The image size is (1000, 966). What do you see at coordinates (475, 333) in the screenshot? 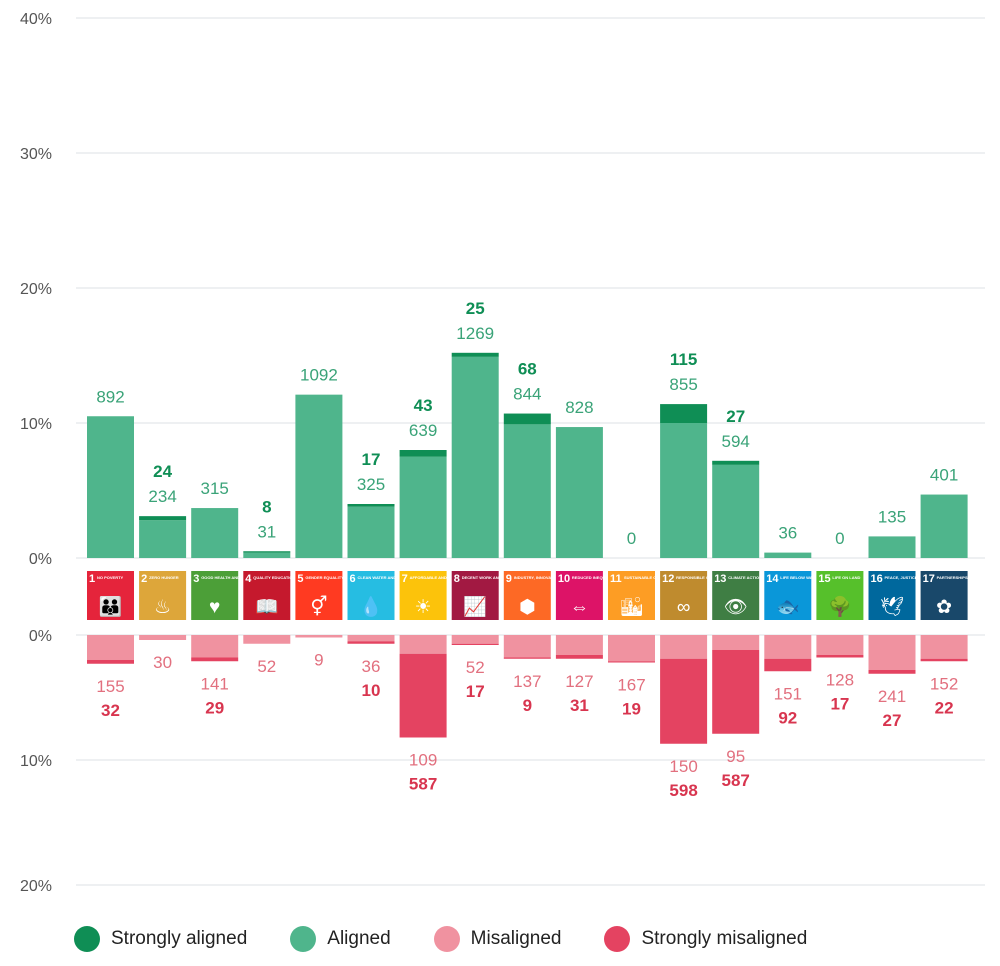
I see `data-label-aligned: 1269` at bounding box center [475, 333].